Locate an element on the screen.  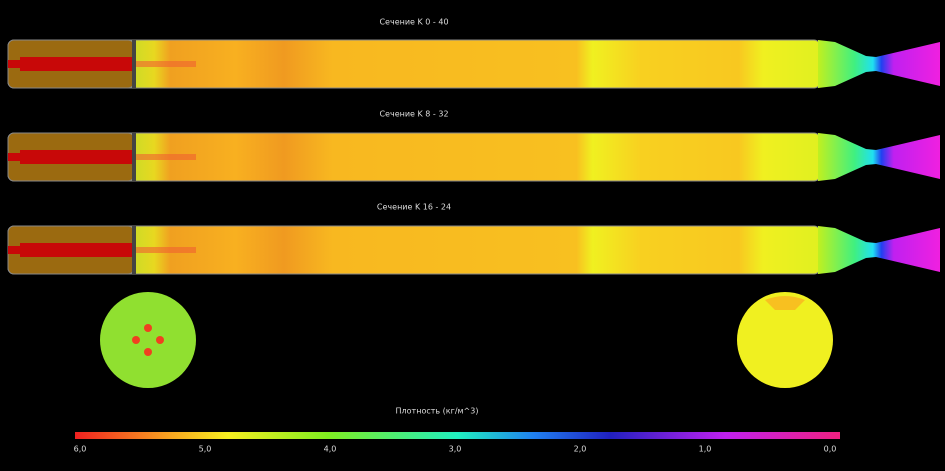
grain-spots is located at coordinates (148, 340).